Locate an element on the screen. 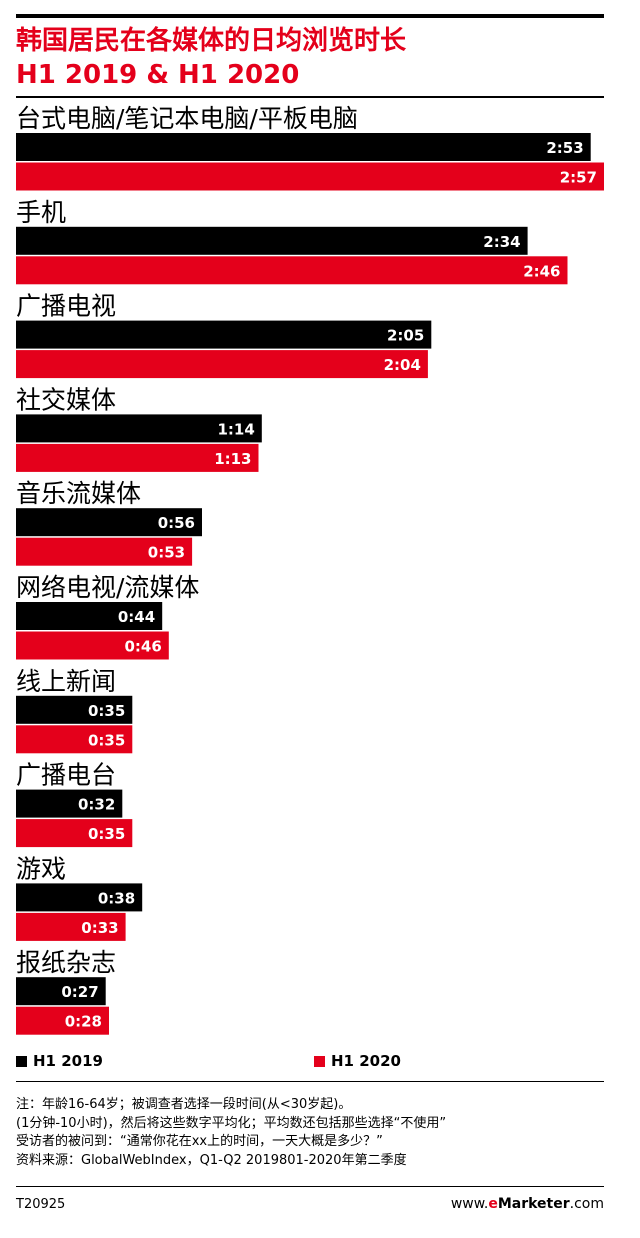 This screenshot has height=1238, width=640. category-label-10: 报纸杂志 is located at coordinates (66, 962).